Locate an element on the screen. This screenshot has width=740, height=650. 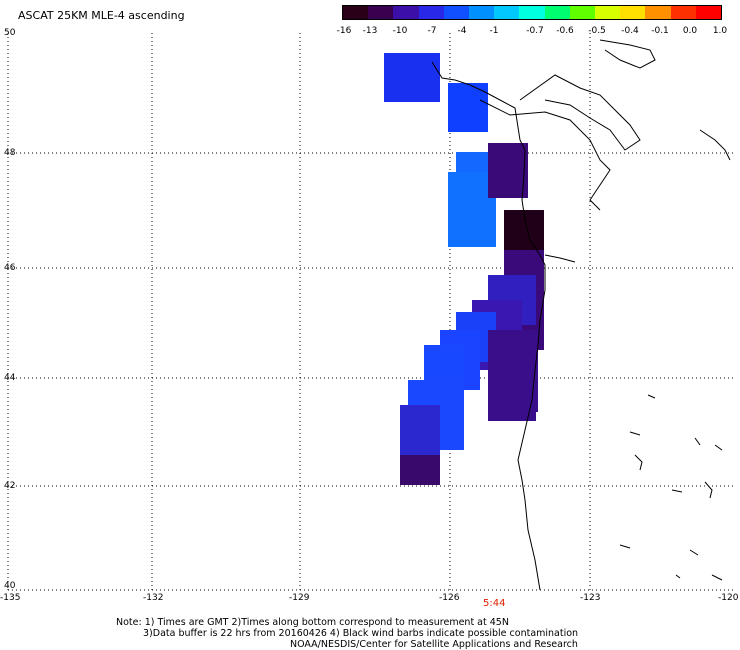
latitude-label: 44 is located at coordinates (10, 378).